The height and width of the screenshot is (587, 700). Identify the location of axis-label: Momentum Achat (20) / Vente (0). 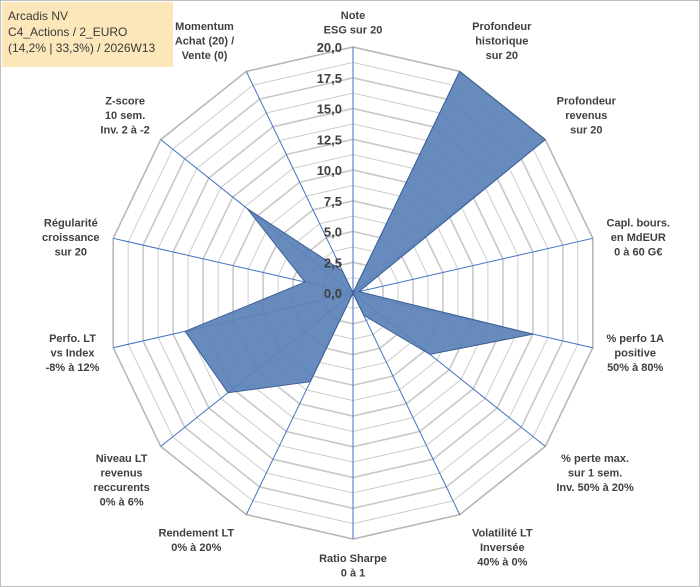
(204, 41).